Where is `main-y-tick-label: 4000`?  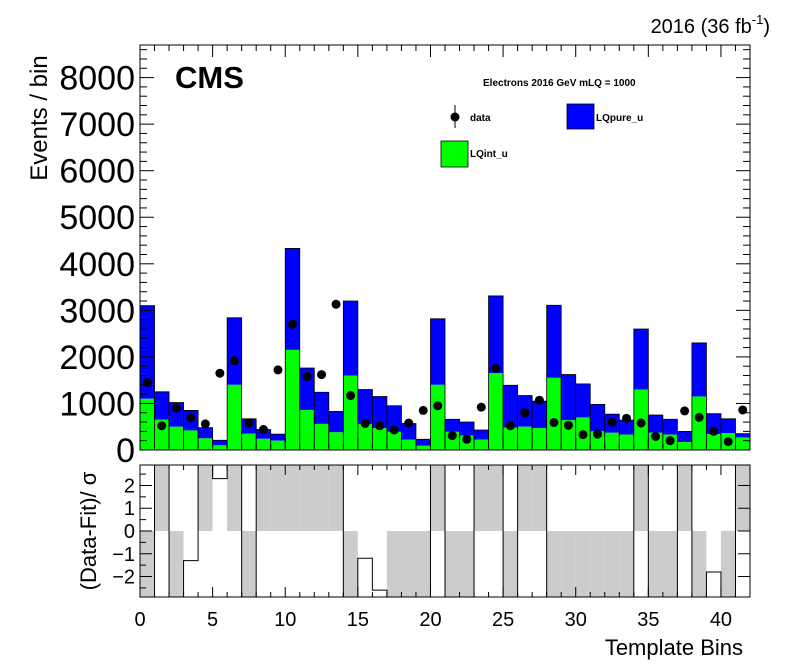 main-y-tick-label: 4000 is located at coordinates (97, 265).